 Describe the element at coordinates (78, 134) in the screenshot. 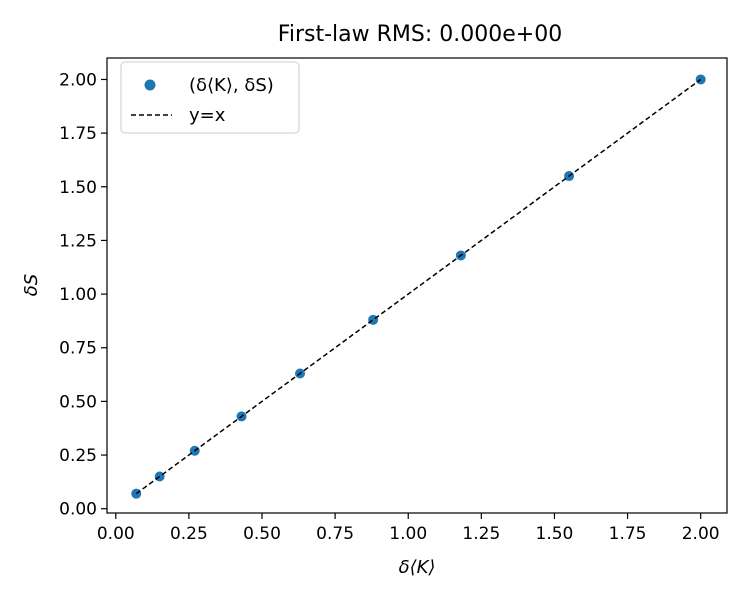

I see `y-tick-label: 1.75` at that location.